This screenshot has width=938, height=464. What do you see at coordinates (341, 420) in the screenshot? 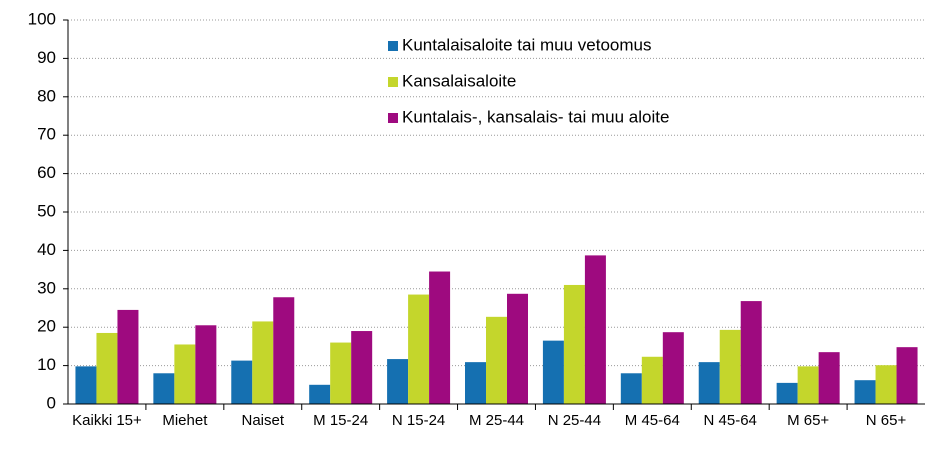
I see `x-tick-label: M 15-24` at bounding box center [341, 420].